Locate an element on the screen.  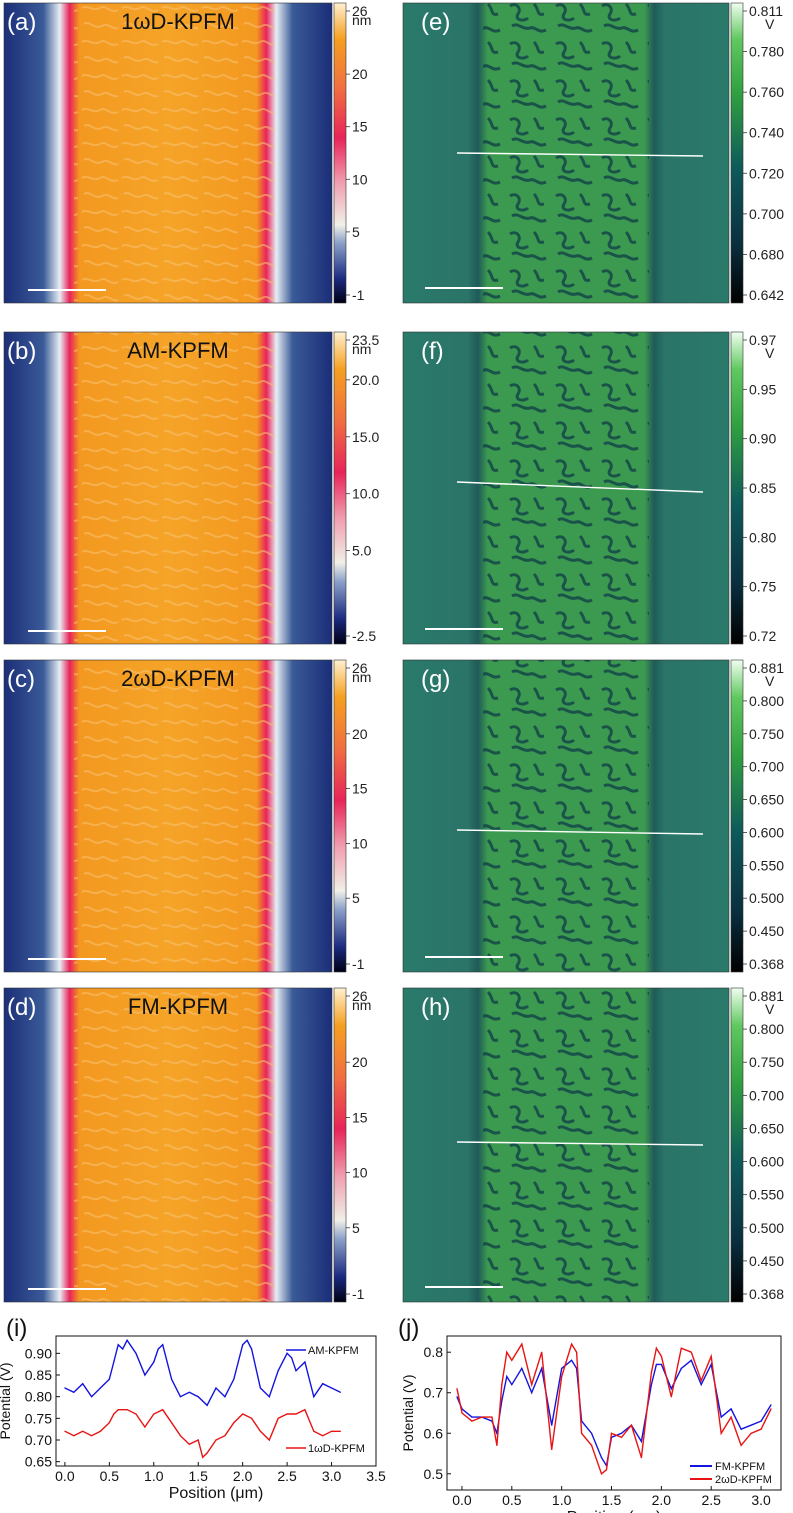
colorbar-tick: 0.450 is located at coordinates (766, 1261).